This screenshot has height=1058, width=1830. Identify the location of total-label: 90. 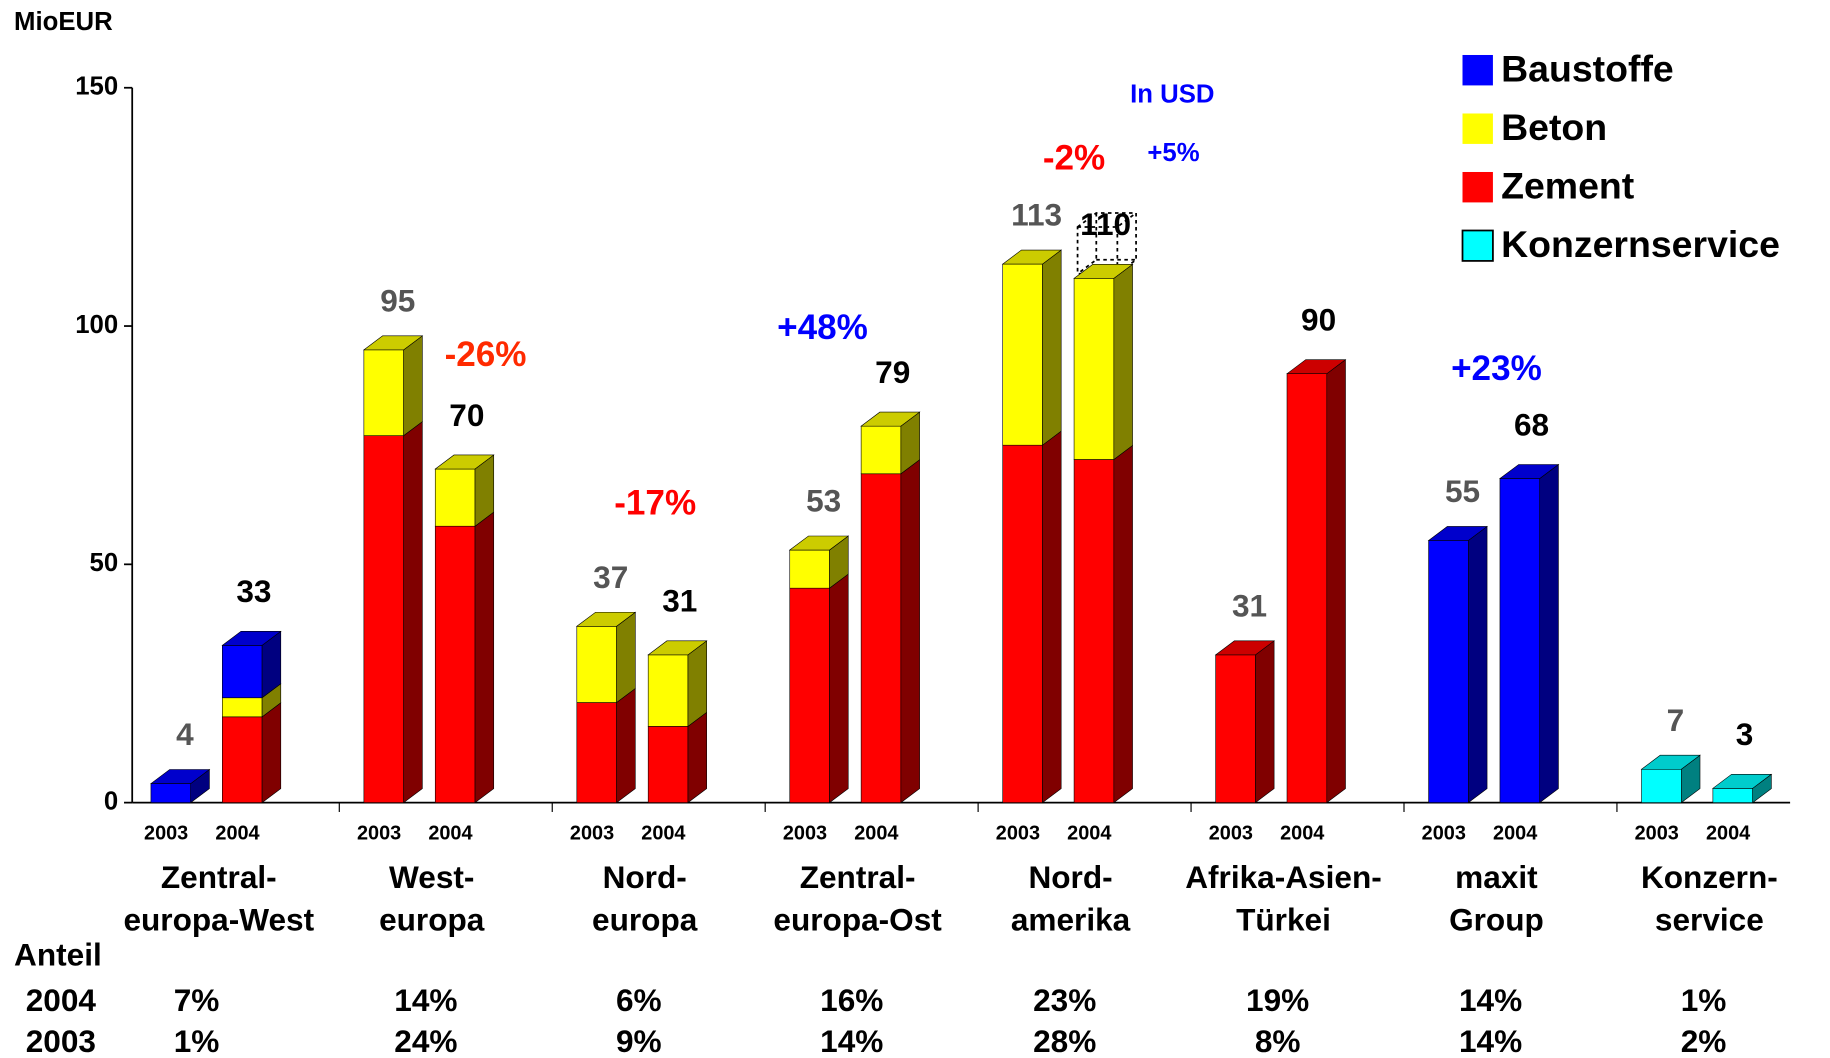
(1318, 320).